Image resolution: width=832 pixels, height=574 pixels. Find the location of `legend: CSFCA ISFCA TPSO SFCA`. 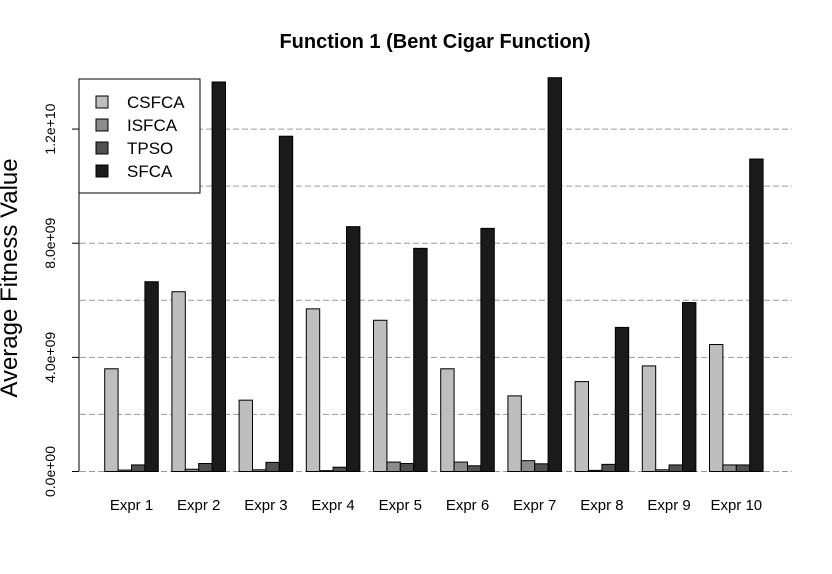

legend: CSFCA ISFCA TPSO SFCA is located at coordinates (139, 136).